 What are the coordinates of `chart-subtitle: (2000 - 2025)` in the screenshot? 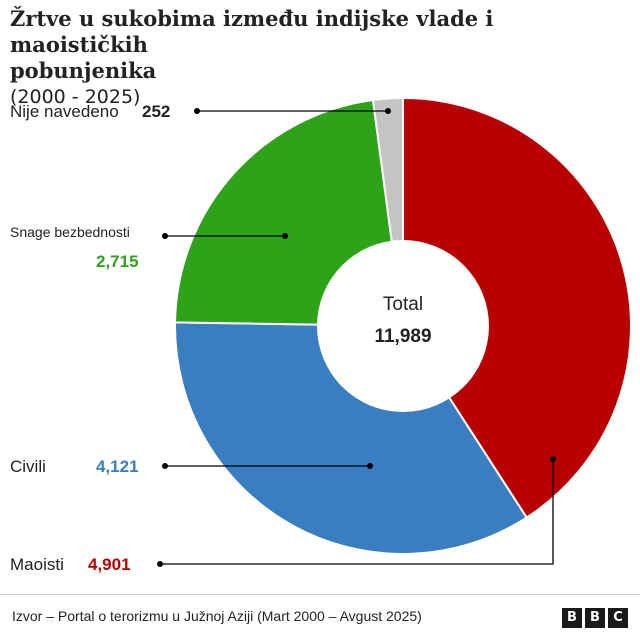 It's located at (75, 97).